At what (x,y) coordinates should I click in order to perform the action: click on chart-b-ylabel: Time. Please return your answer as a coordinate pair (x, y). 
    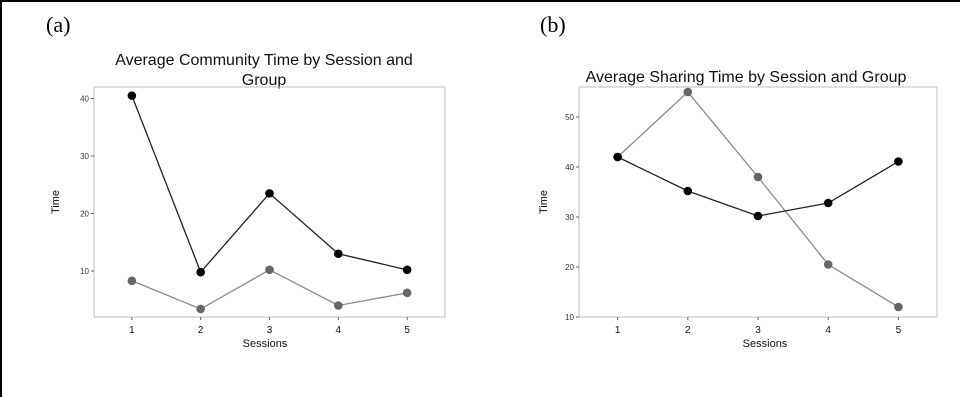
    Looking at the image, I should click on (544, 202).